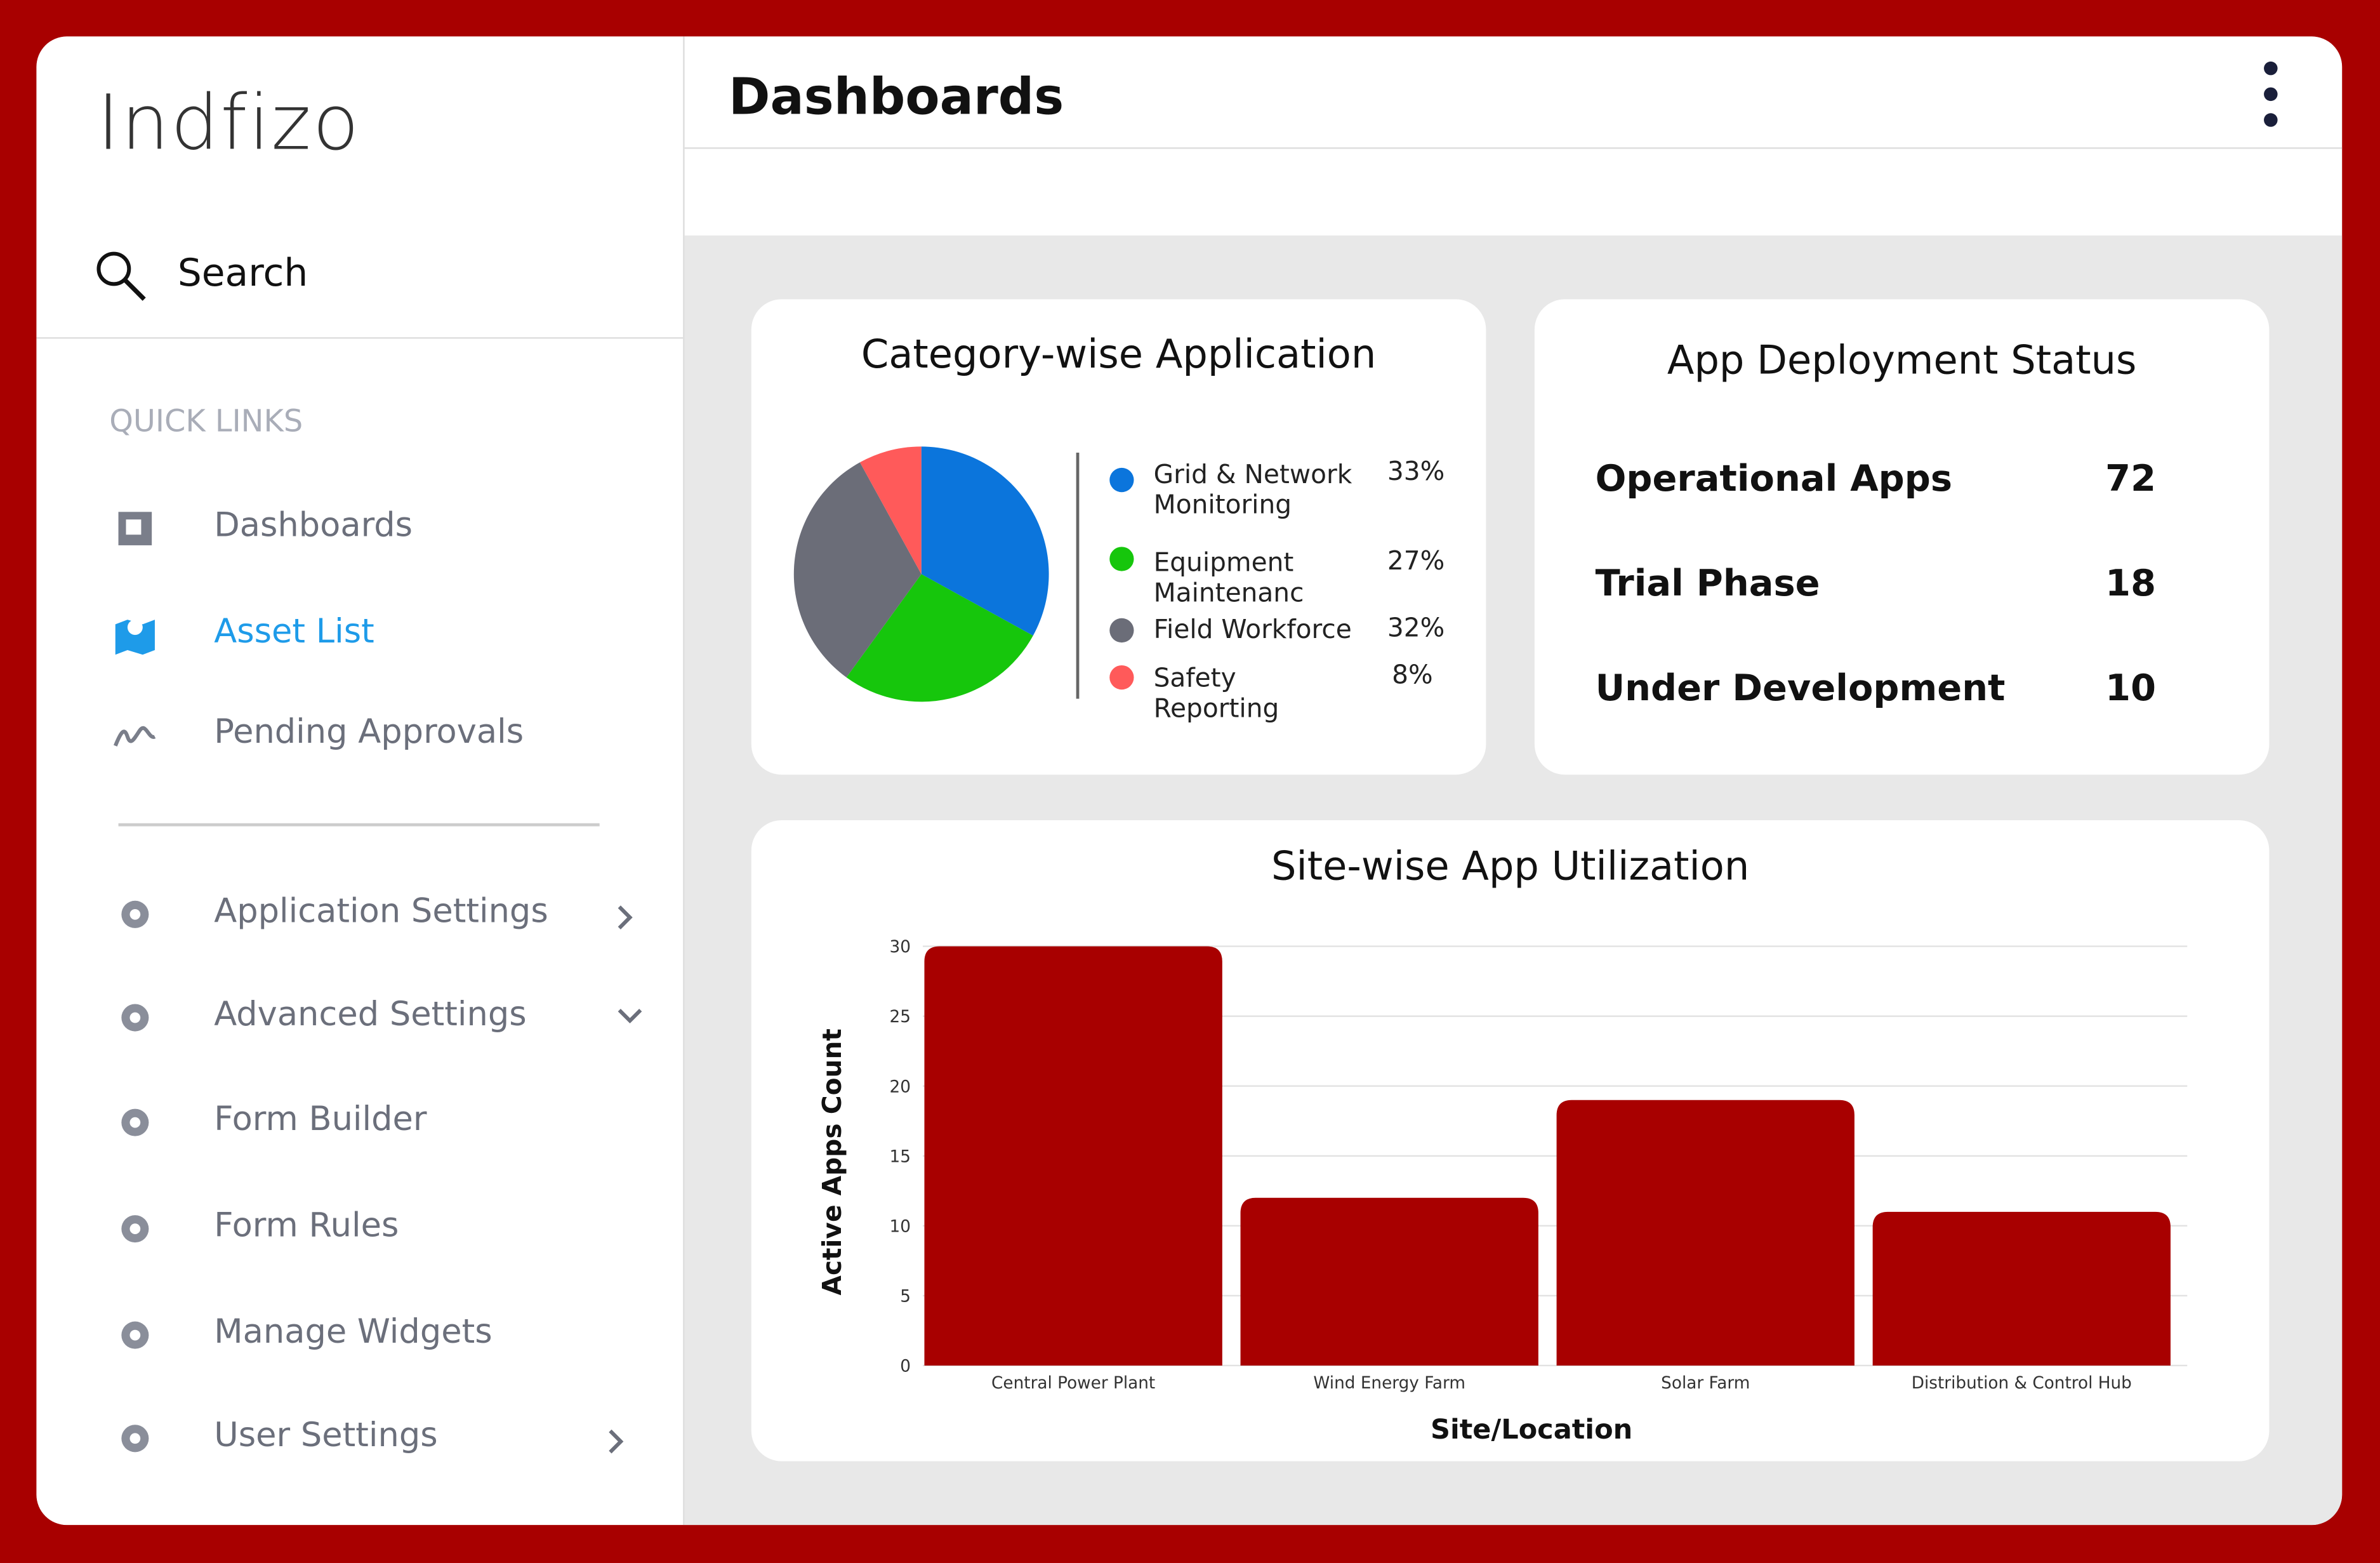  What do you see at coordinates (905, 1366) in the screenshot?
I see `y-tick-label: 0` at bounding box center [905, 1366].